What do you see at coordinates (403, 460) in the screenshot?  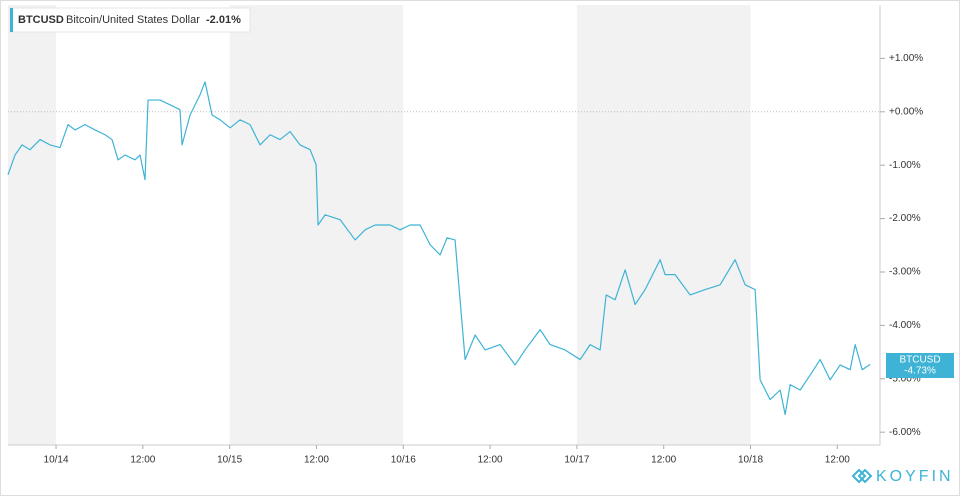 I see `x-tick-label: 10/16` at bounding box center [403, 460].